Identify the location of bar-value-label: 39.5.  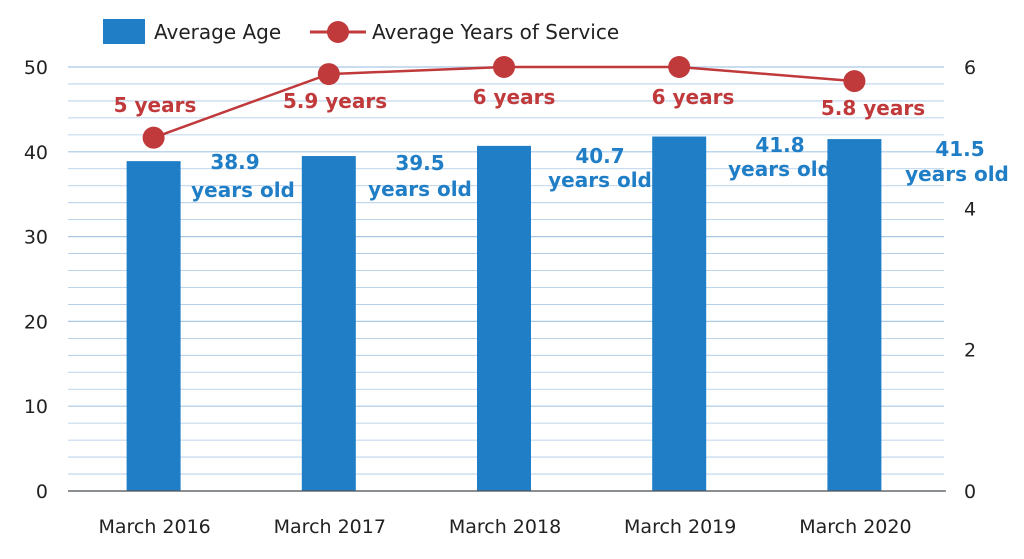
(419, 163).